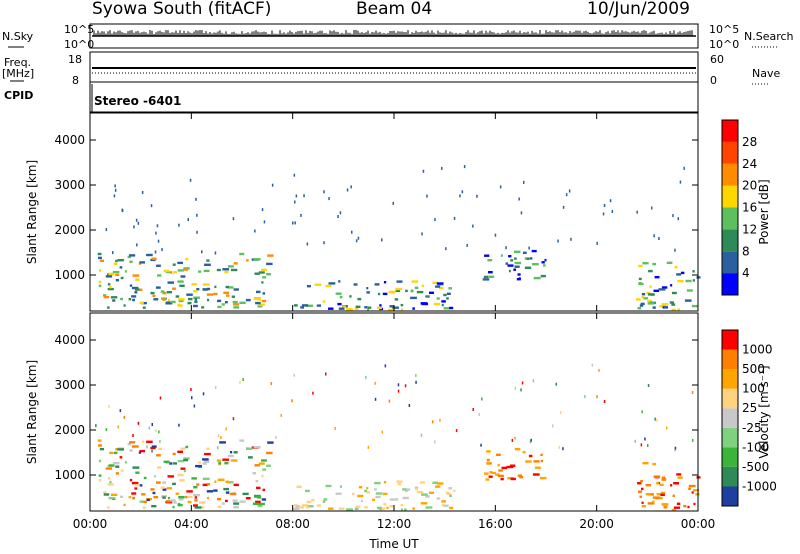  I want to click on nsearch-bottom-tick: 10^0, so click(724, 44).